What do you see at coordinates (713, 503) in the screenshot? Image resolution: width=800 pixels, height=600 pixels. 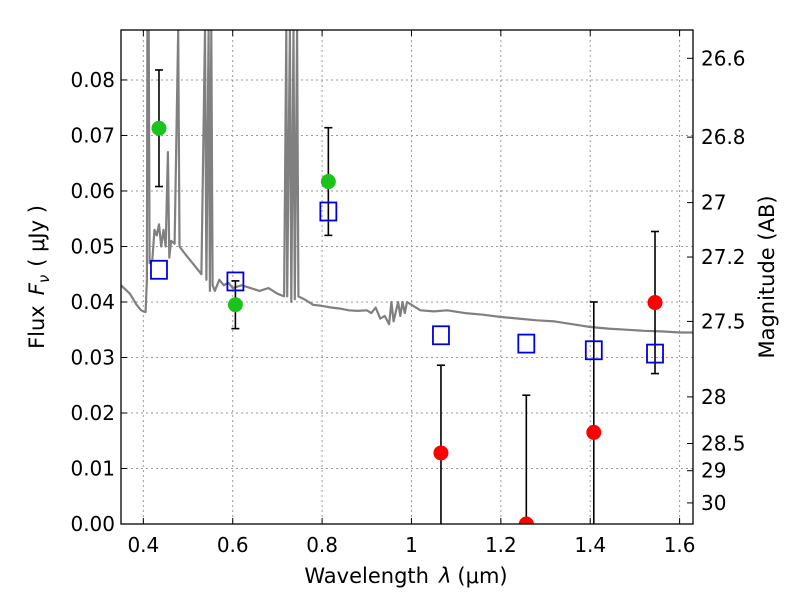 I see `y2-tick-label: 30` at bounding box center [713, 503].